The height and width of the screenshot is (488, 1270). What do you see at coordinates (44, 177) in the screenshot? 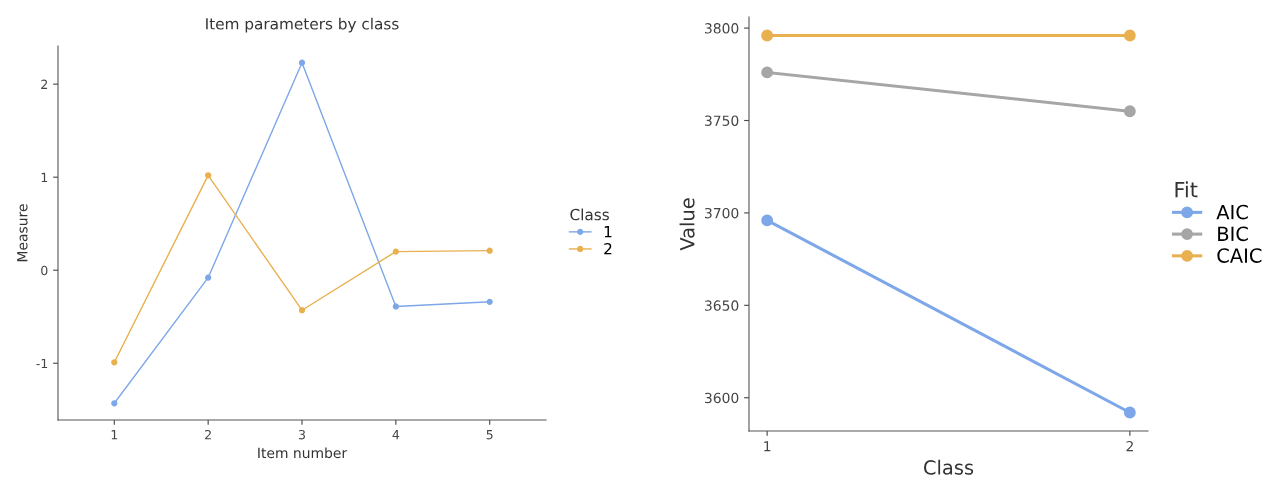
I see `y-tick-label: 1` at bounding box center [44, 177].